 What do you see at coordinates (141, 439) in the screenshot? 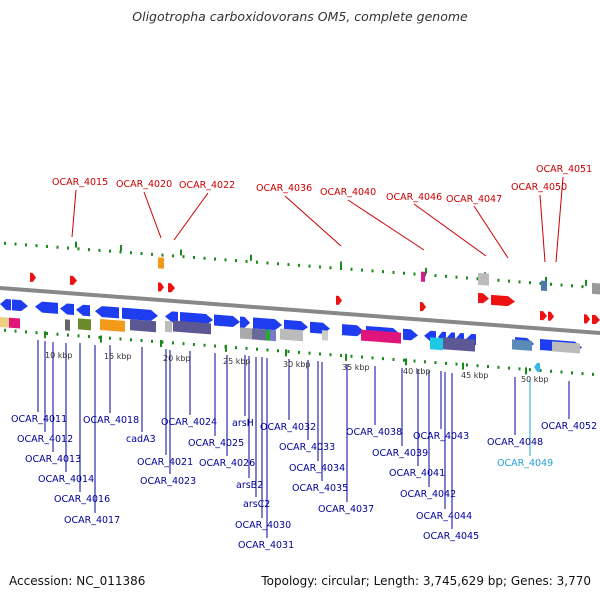
I see `bottom-gene-label: cadA3` at bounding box center [141, 439].